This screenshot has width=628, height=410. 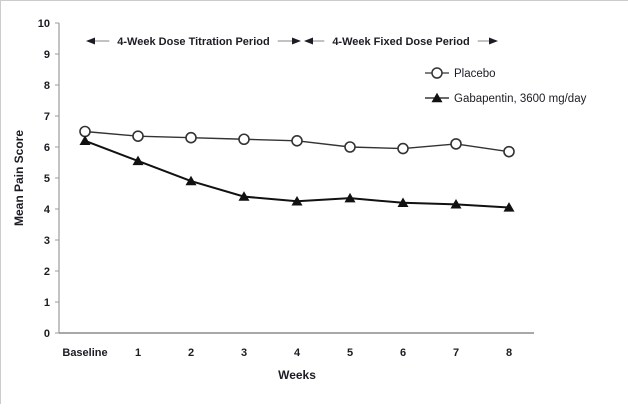 I want to click on y-tick-label: 10, so click(x=44, y=24).